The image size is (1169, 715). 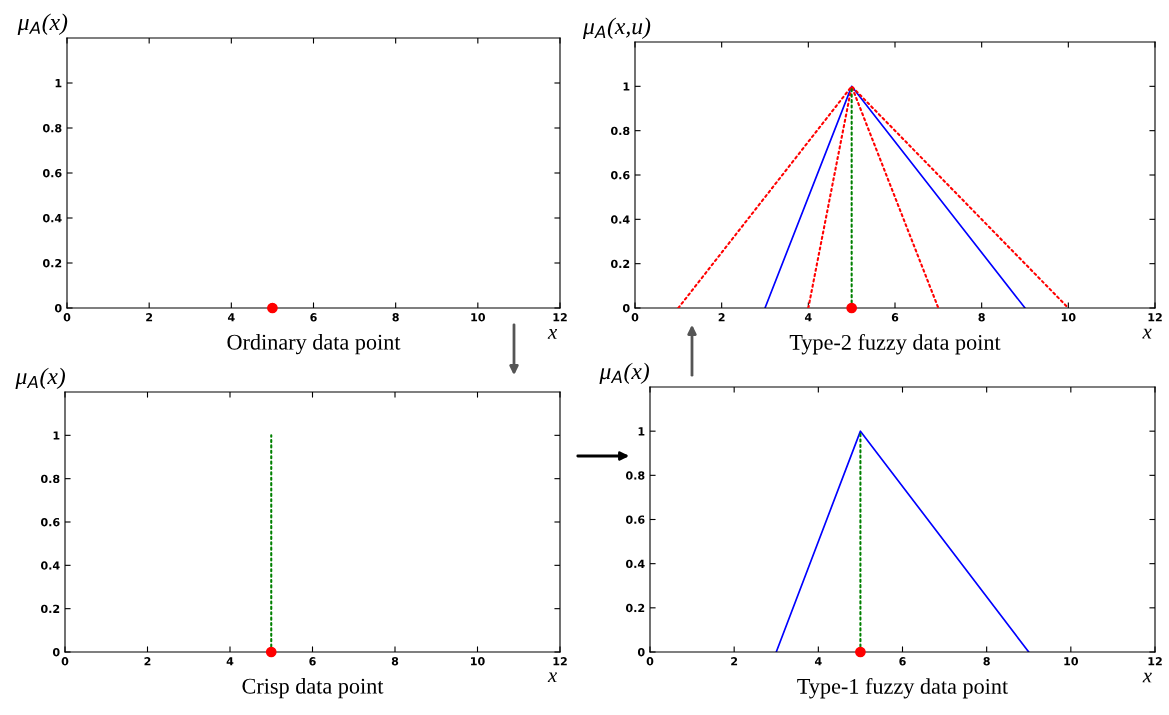 What do you see at coordinates (895, 344) in the screenshot?
I see `text: Type-2 fuzzy data point` at bounding box center [895, 344].